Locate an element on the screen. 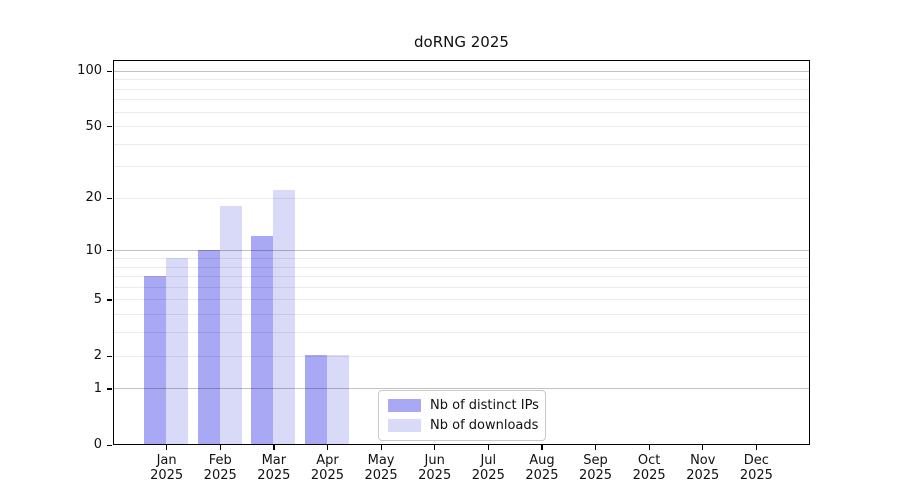  x-tick-mark-jul is located at coordinates (488, 447).